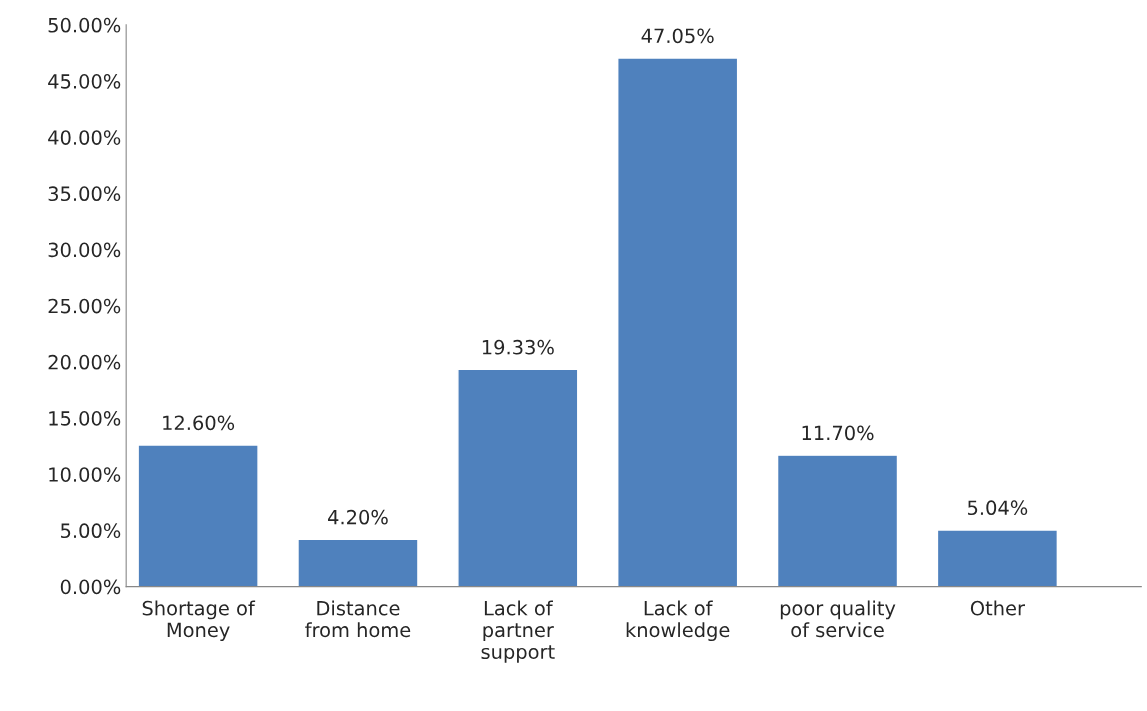 This screenshot has height=711, width=1147. What do you see at coordinates (199, 423) in the screenshot?
I see `data-label: 12.60%` at bounding box center [199, 423].